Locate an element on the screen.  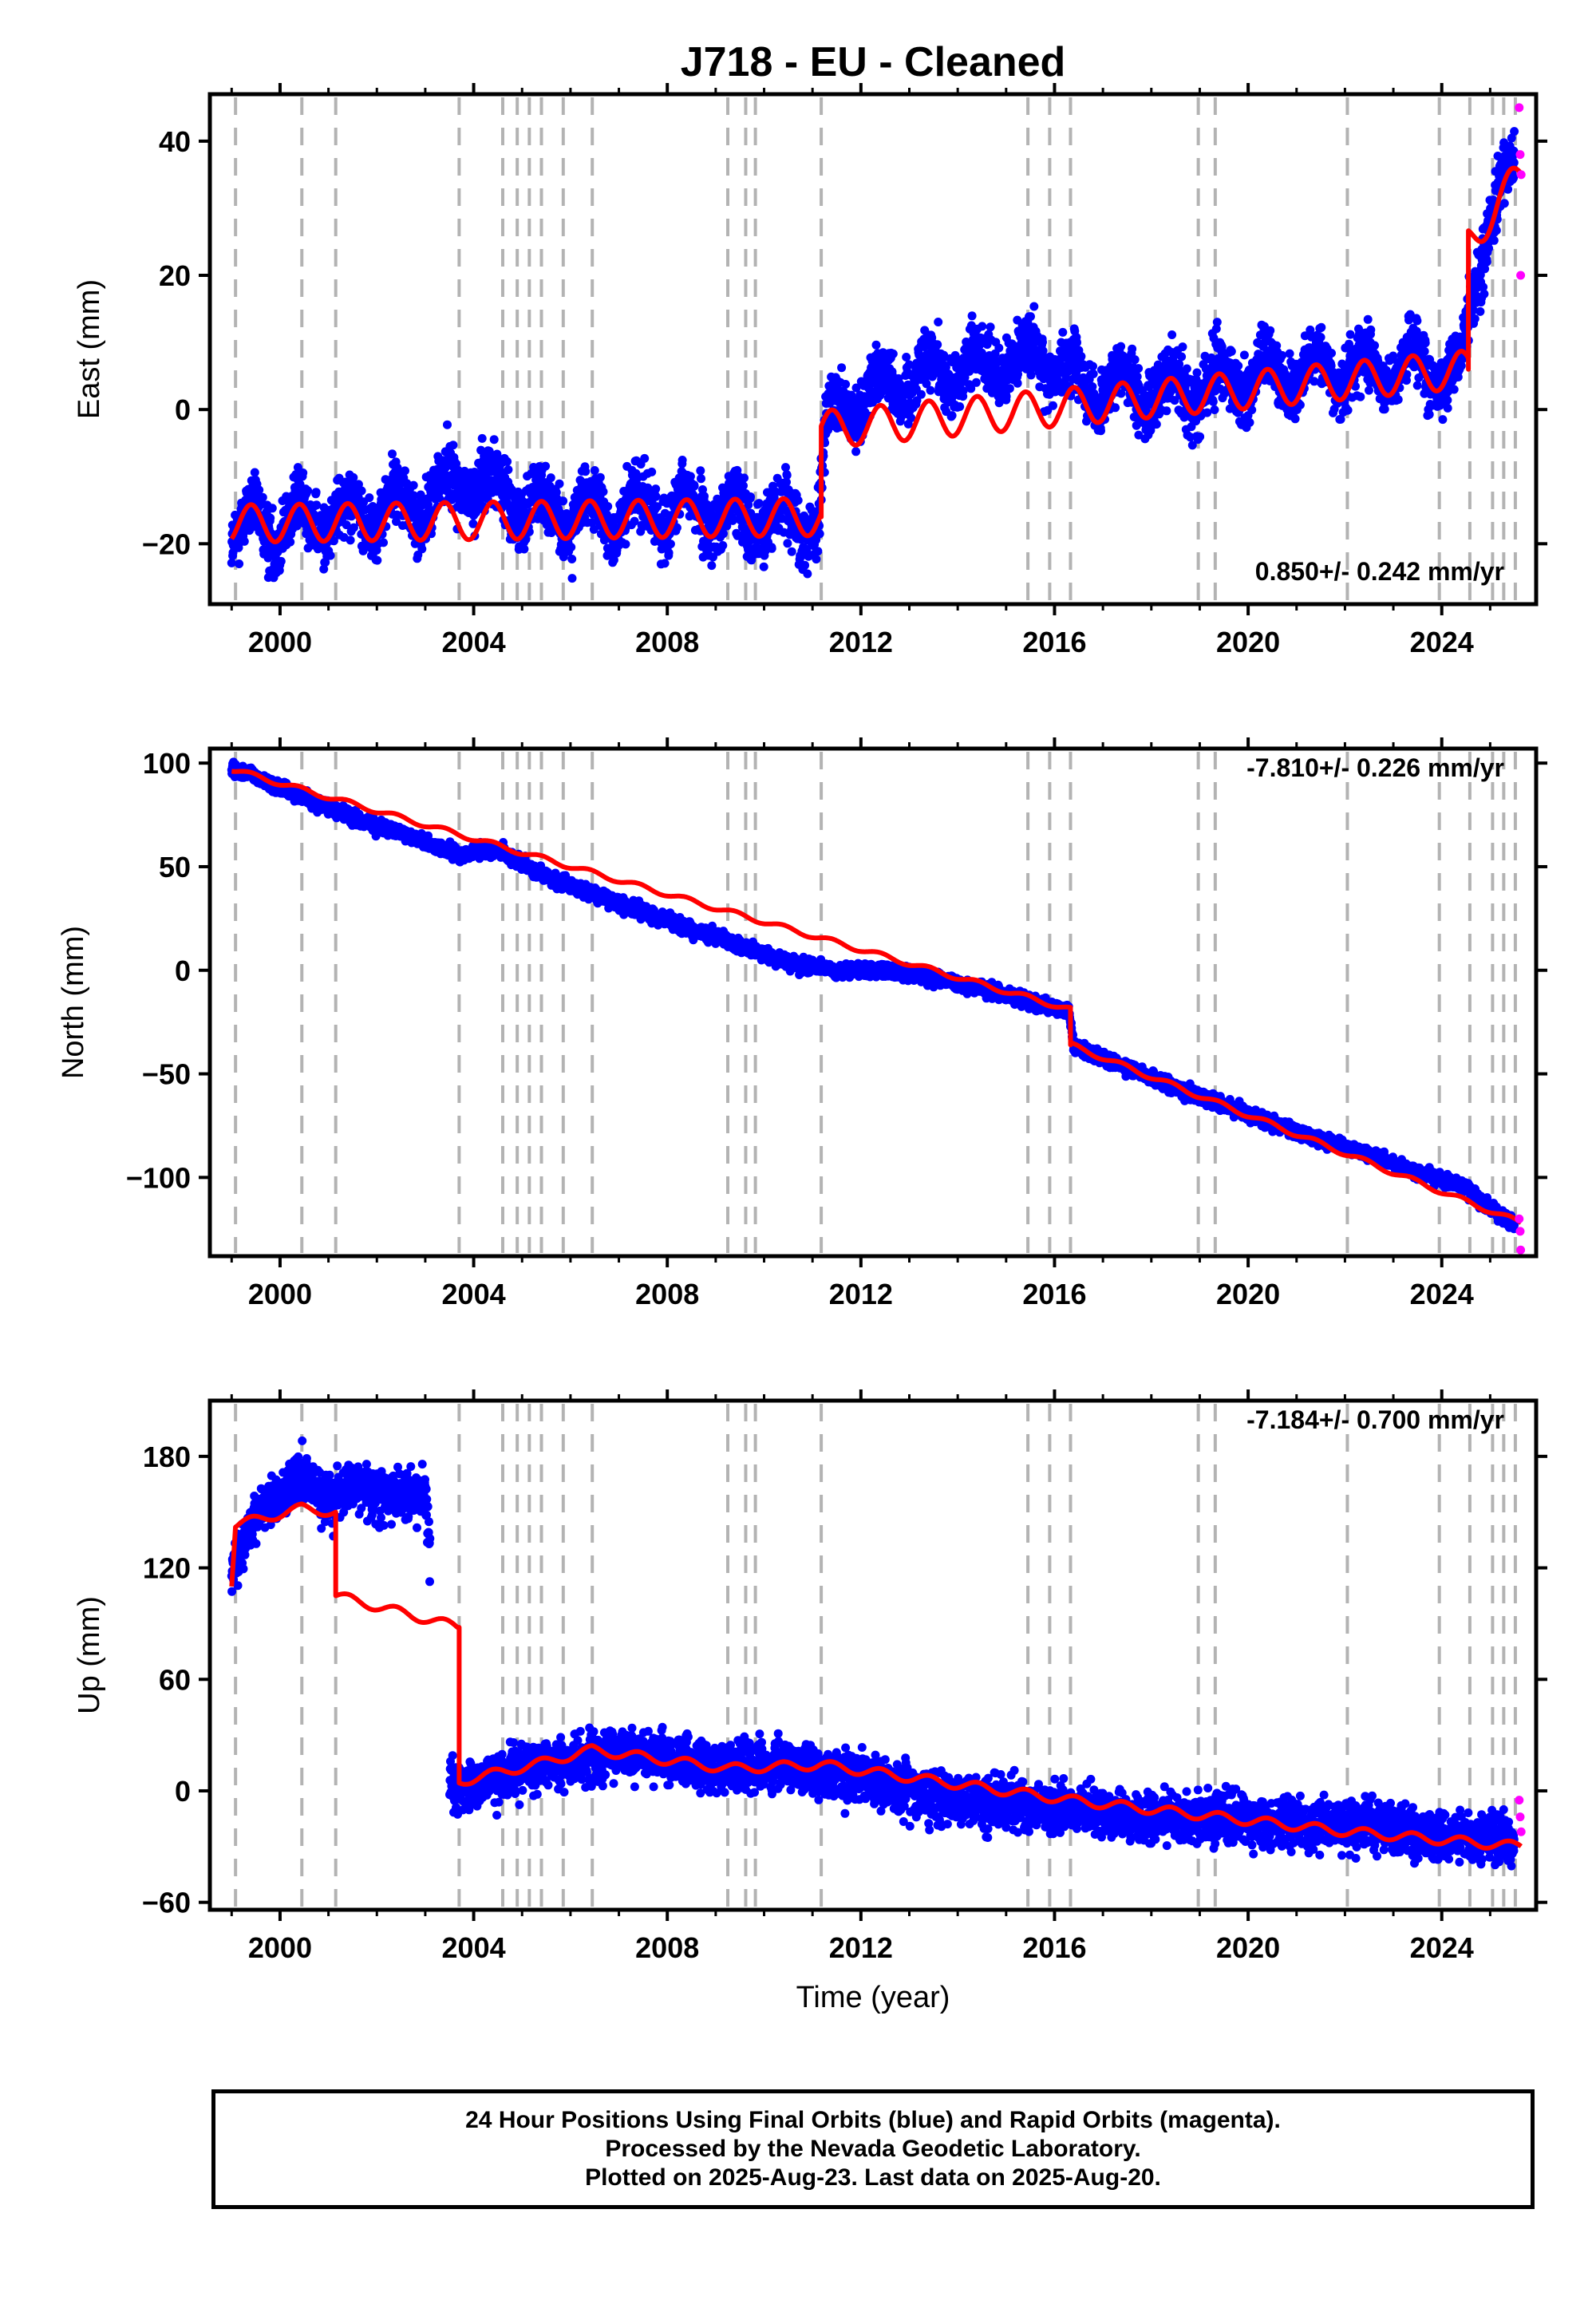
y-tick-label: 40 is located at coordinates (175, 141).